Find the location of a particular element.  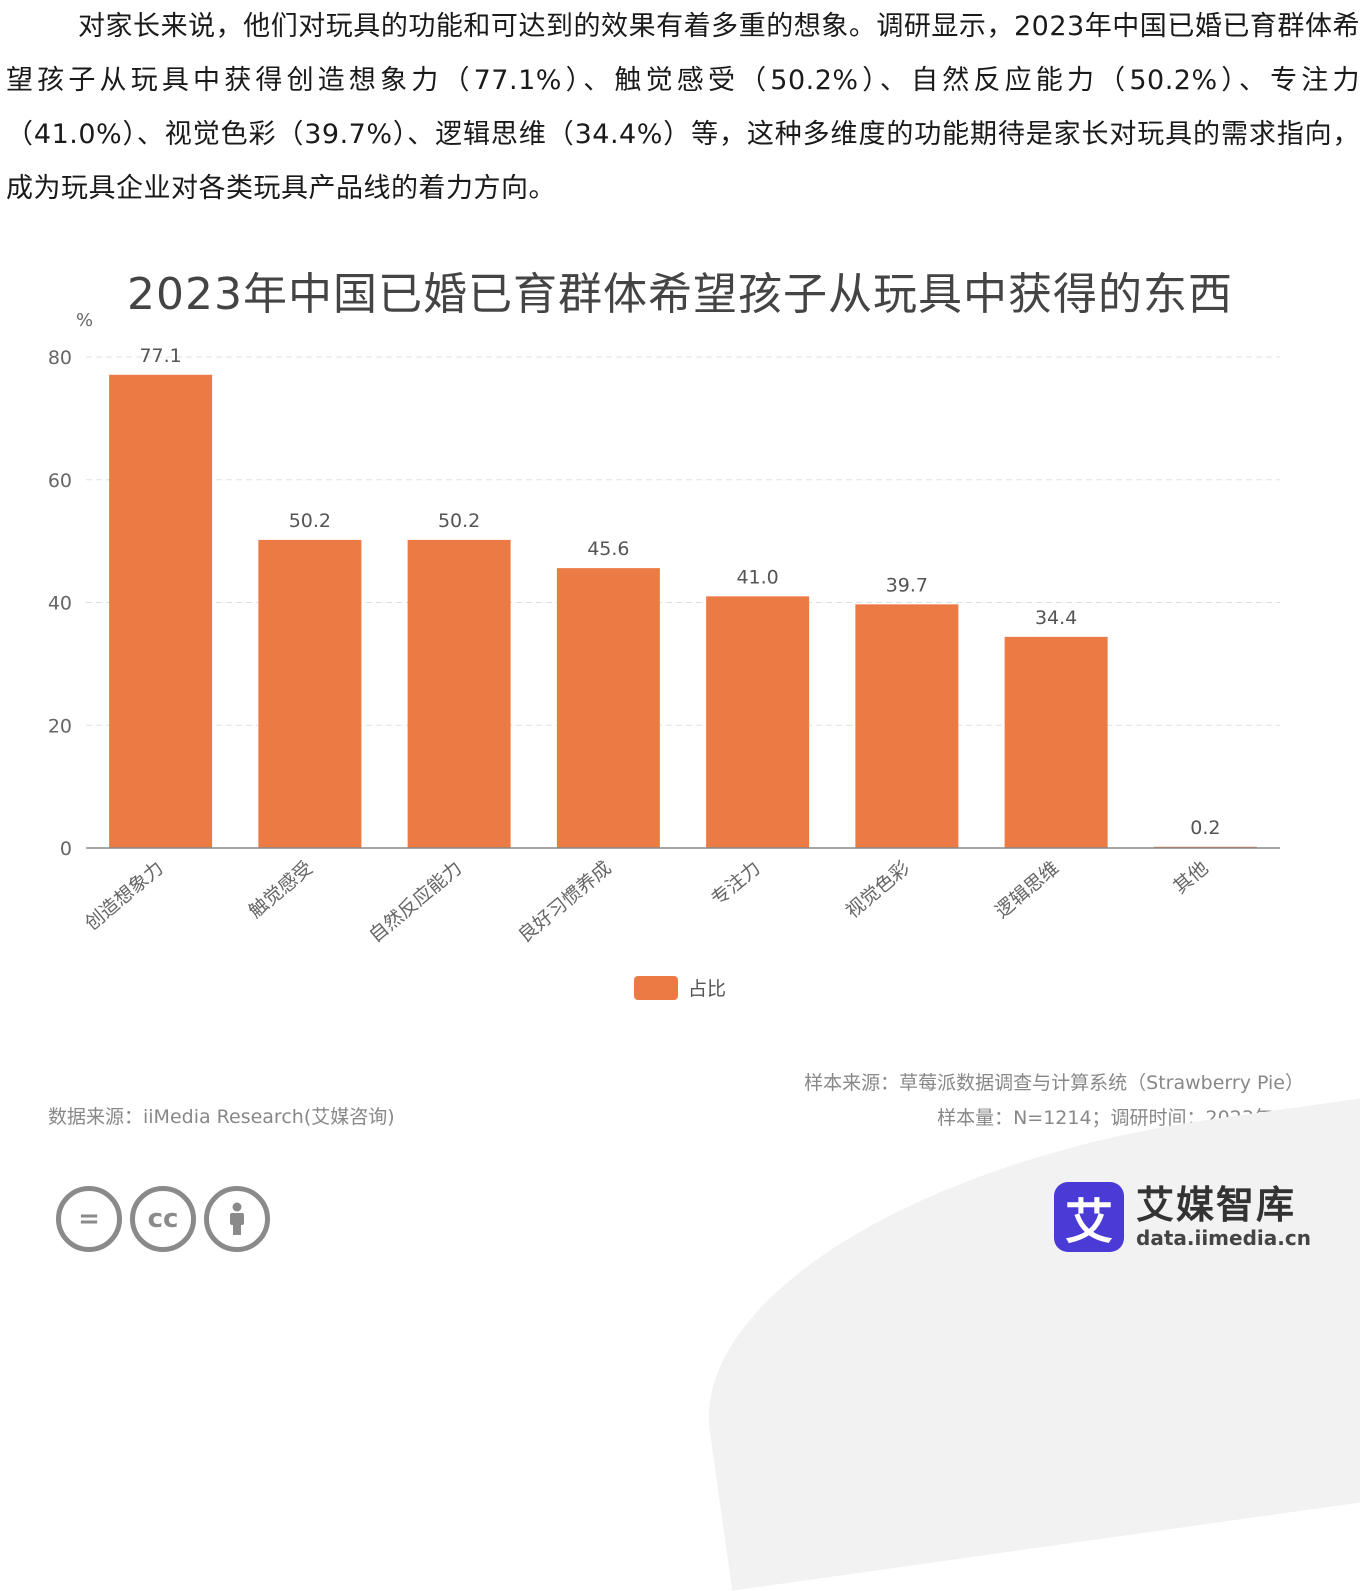

person-icon is located at coordinates (237, 1219).